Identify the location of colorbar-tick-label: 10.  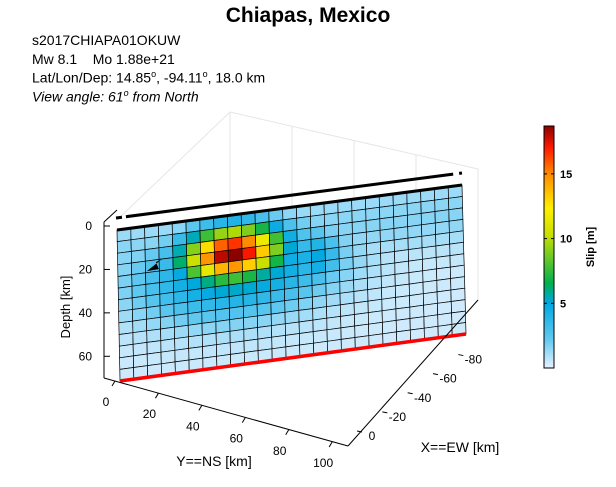
(566, 240).